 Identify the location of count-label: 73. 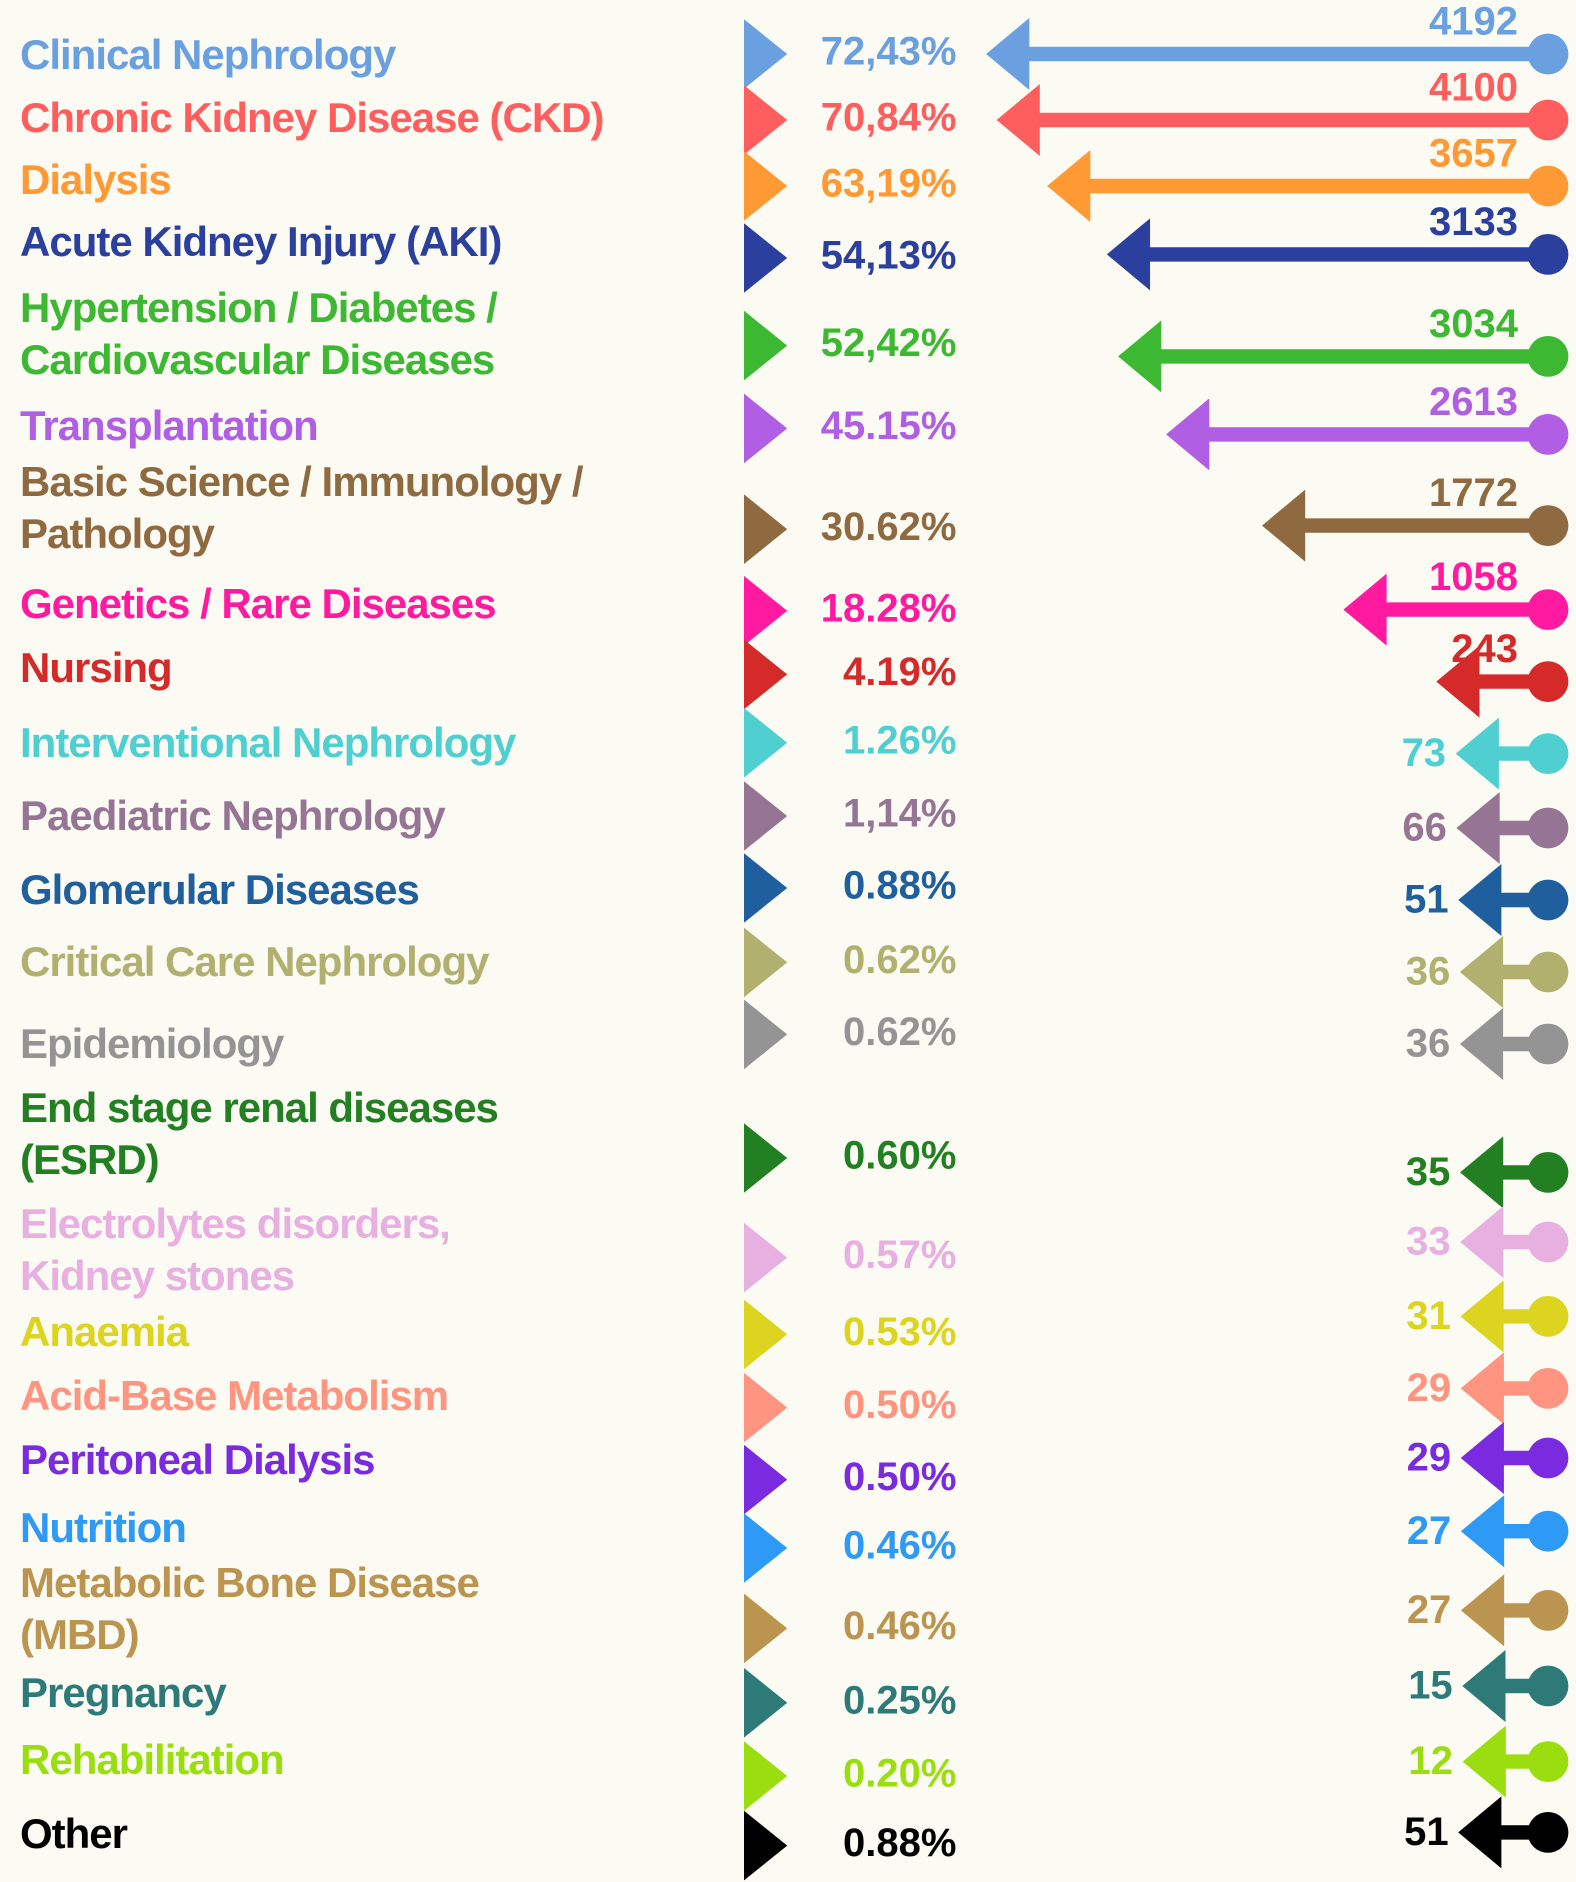
(1424, 753).